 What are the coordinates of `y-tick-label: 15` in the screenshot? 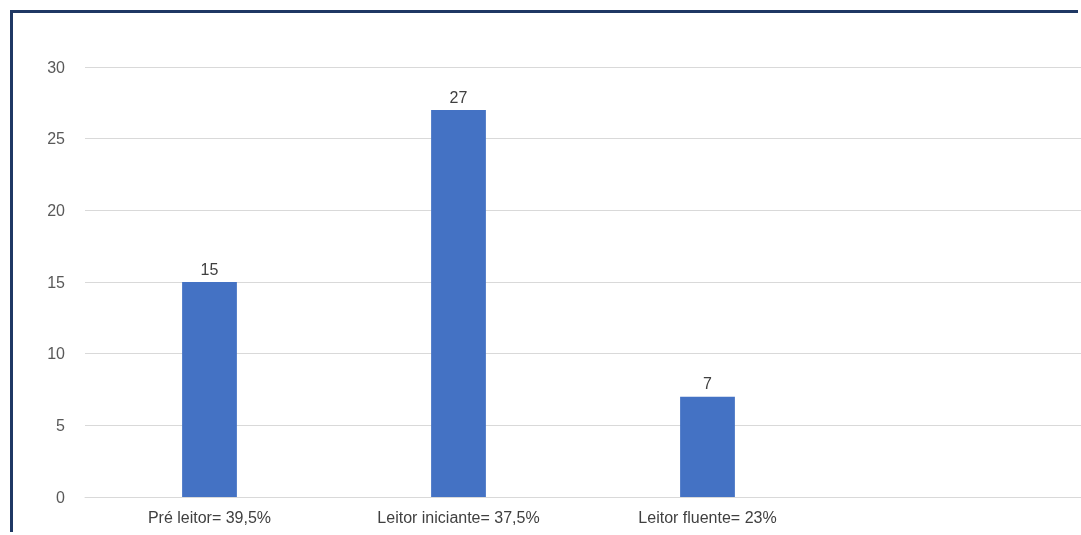 It's located at (56, 282).